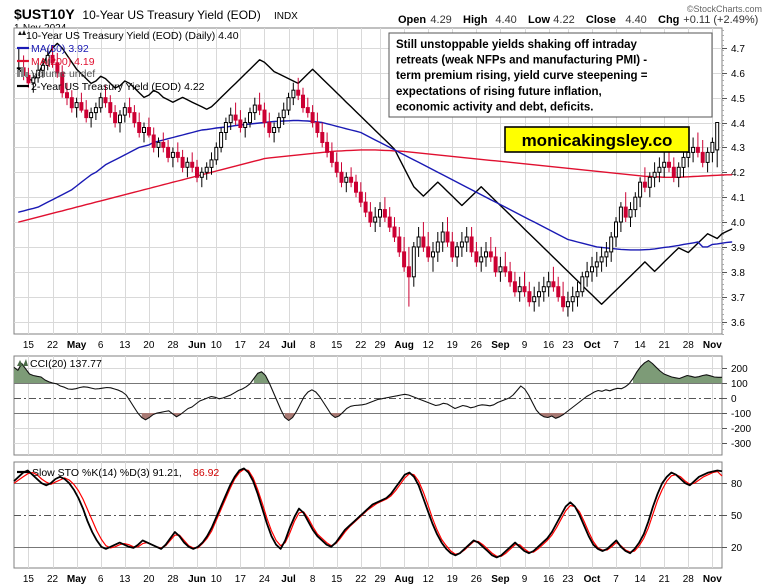 The width and height of the screenshot is (767, 586). What do you see at coordinates (601, 20) in the screenshot?
I see `quote-close-label: Close` at bounding box center [601, 20].